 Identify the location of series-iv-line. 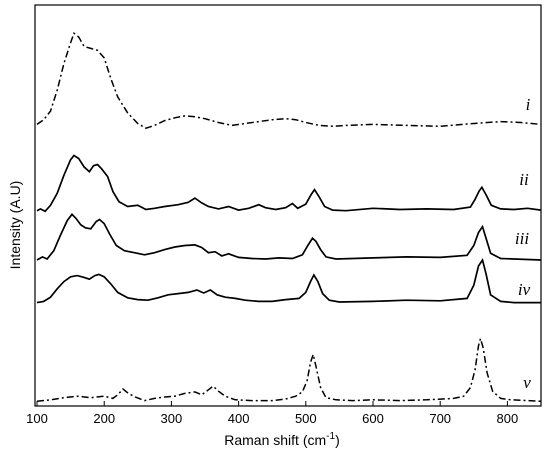
(288, 280).